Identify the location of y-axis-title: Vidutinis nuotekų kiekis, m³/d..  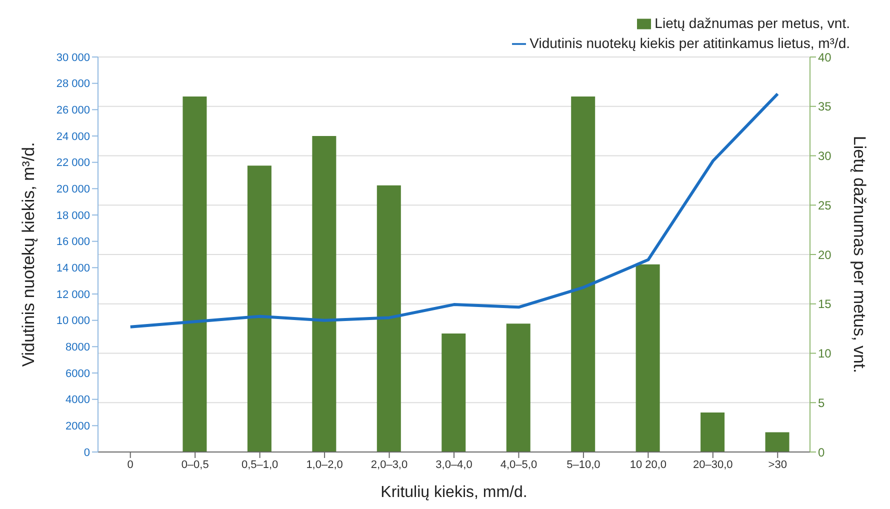
(28, 254).